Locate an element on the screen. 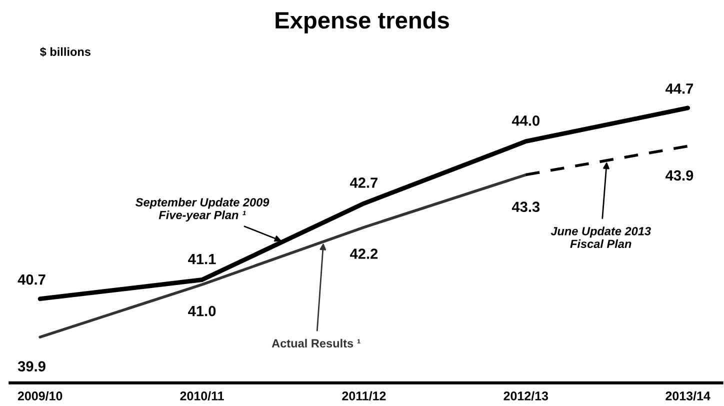  text: June Update 2013 Fiscal Plan is located at coordinates (600, 237).